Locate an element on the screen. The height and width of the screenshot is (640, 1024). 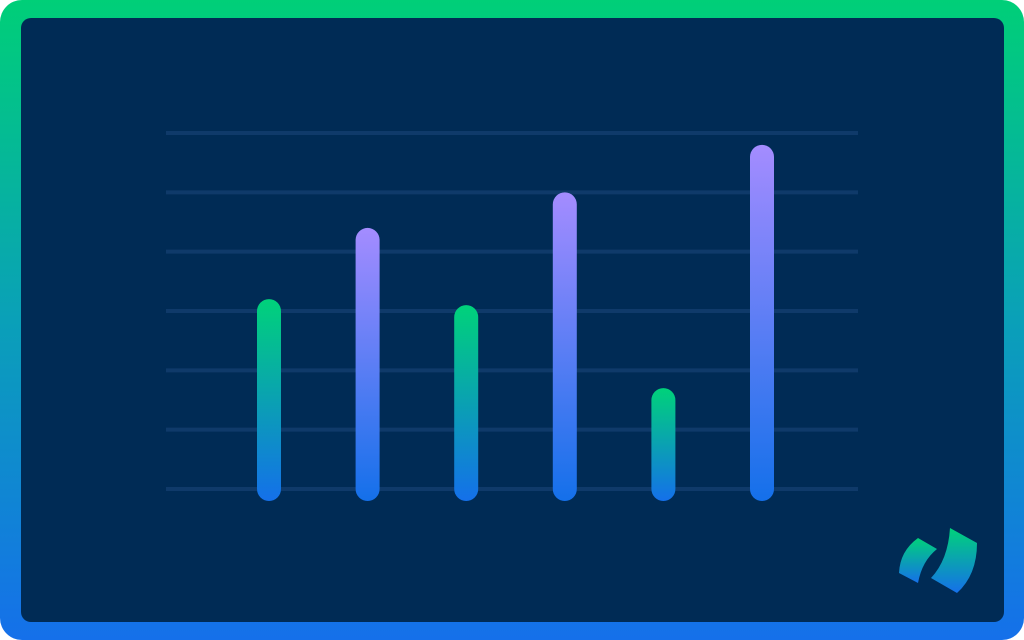
logo is located at coordinates (938, 560).